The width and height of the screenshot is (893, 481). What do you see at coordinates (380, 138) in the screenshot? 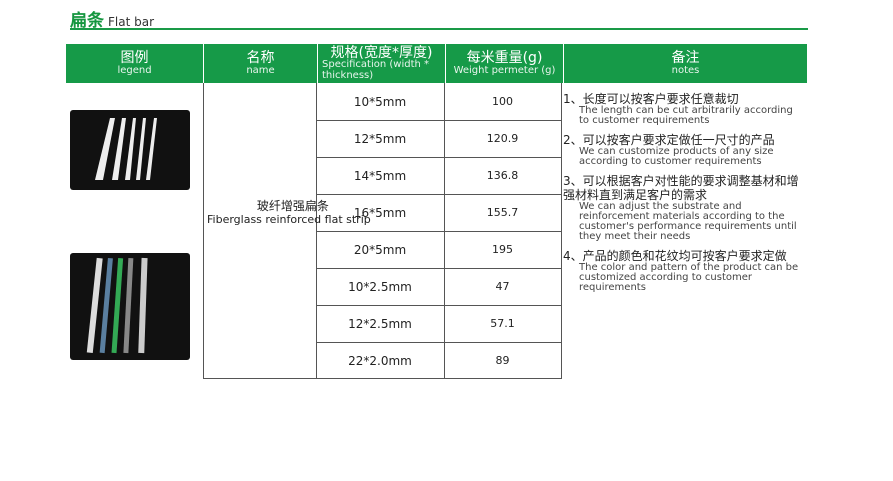
I see `spec-cell: 12*5mm` at bounding box center [380, 138].